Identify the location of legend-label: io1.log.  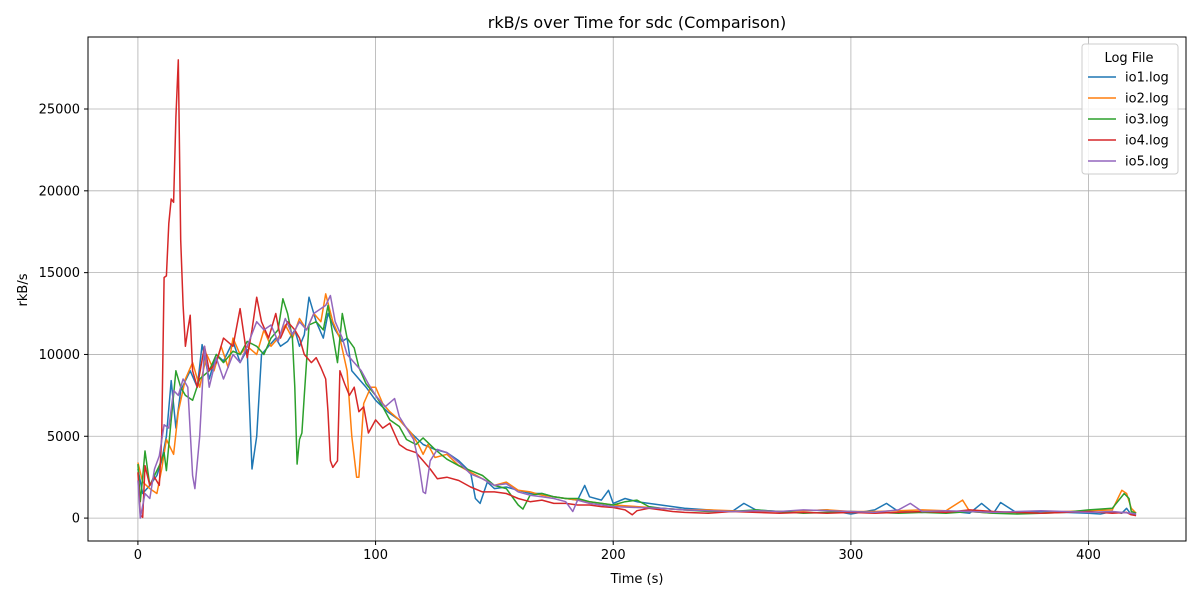
(1147, 78).